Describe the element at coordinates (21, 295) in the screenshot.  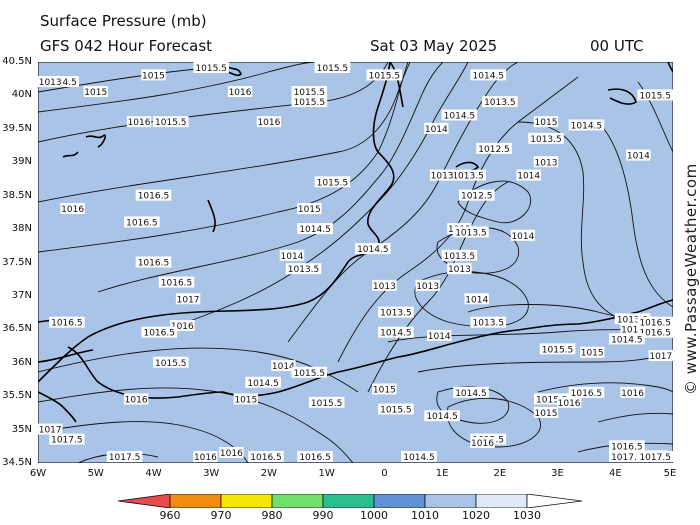
I see `lat-label: 37N` at that location.